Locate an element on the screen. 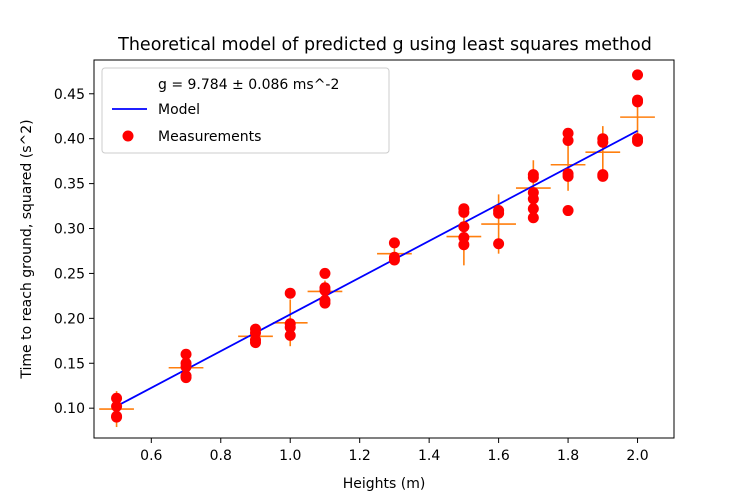 This screenshot has height=500, width=750. y-tick-label: 0.30 is located at coordinates (69, 230).